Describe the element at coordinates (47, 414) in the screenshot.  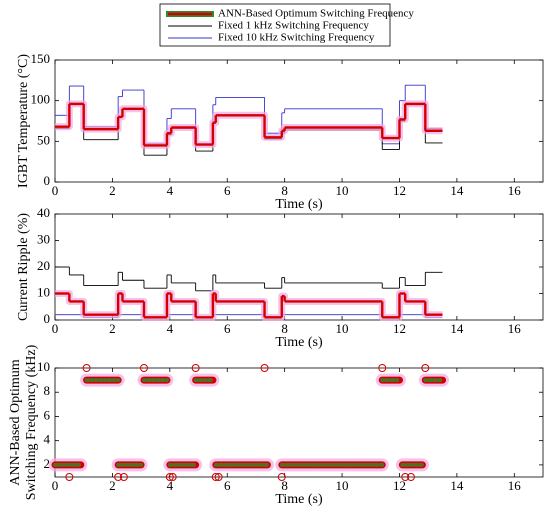
I see `y-tick-label: 6` at that location.